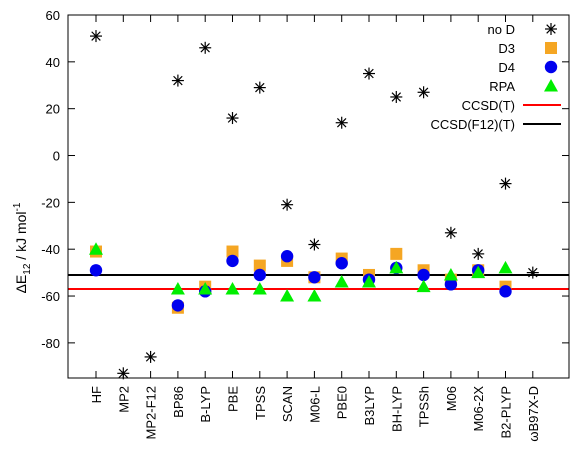 This screenshot has width=579, height=454. I want to click on x-tick-label: M06, so click(451, 398).